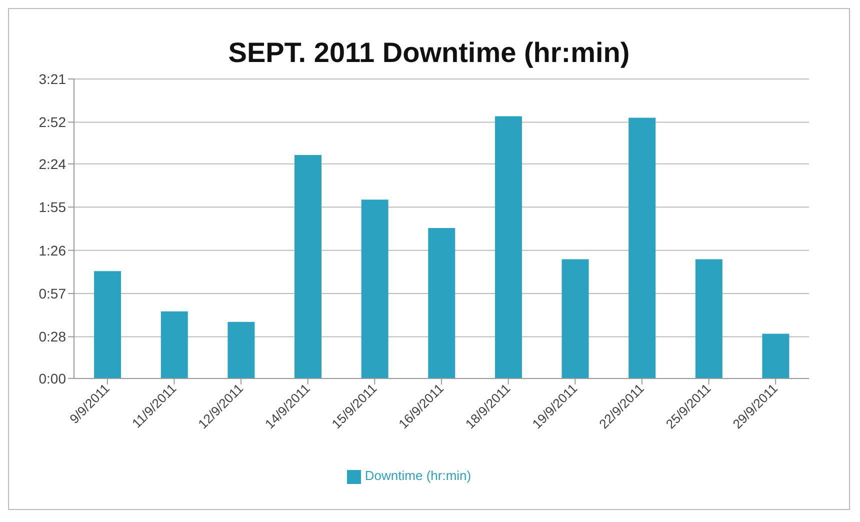 The image size is (860, 522). Describe the element at coordinates (52, 122) in the screenshot. I see `y-tick-label: 2:52` at that location.